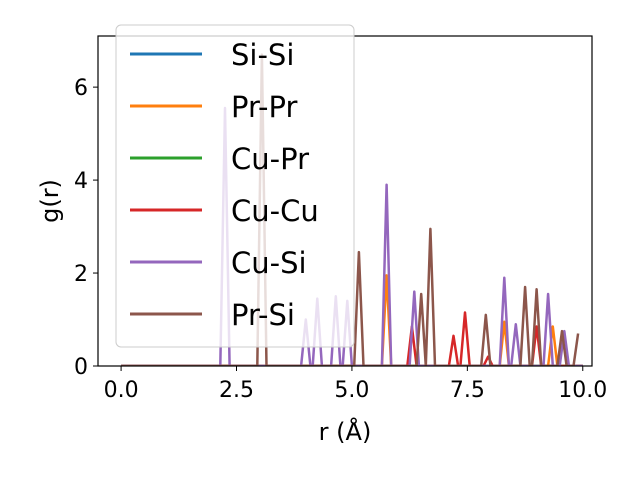 This screenshot has height=480, width=640. What do you see at coordinates (262, 55) in the screenshot?
I see `legend-label: Si-Si` at bounding box center [262, 55].